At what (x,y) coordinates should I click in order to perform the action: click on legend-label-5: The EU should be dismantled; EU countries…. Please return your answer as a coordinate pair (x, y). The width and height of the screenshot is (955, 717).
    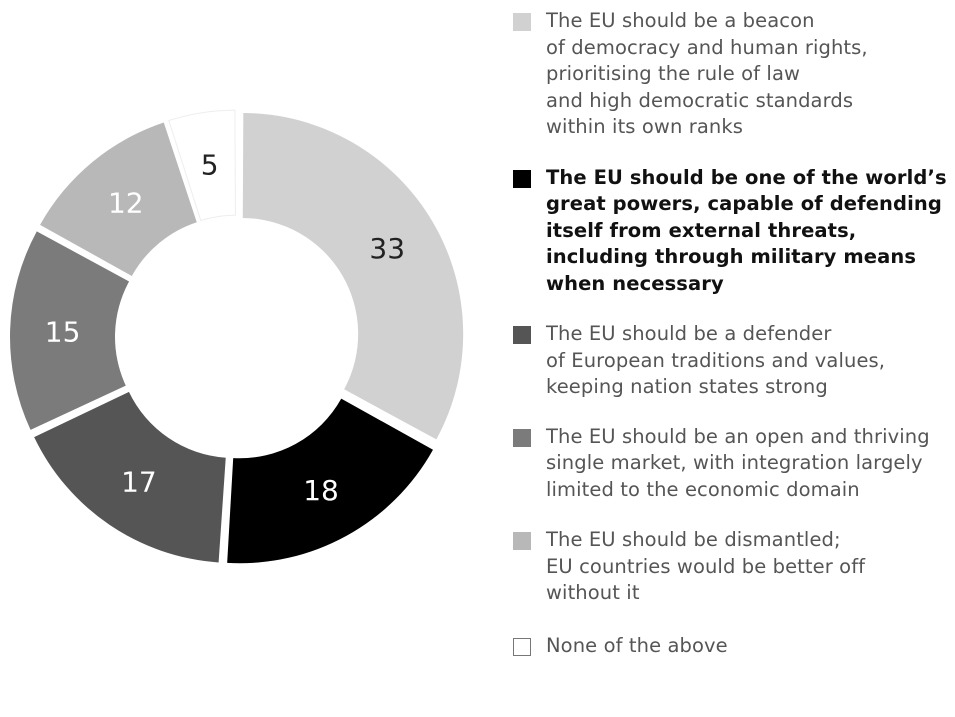
    Looking at the image, I should click on (706, 566).